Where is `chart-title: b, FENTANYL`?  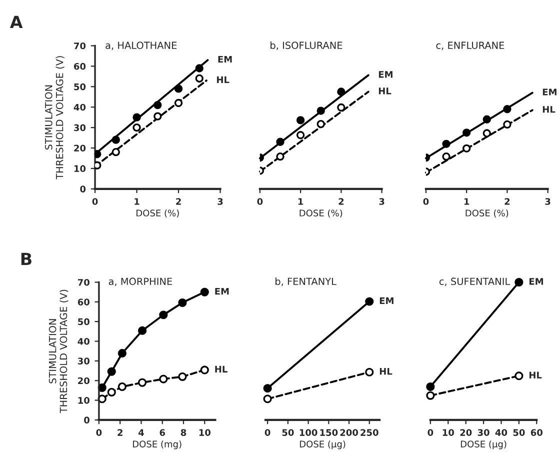
chart-title: b, FENTANYL is located at coordinates (306, 282).